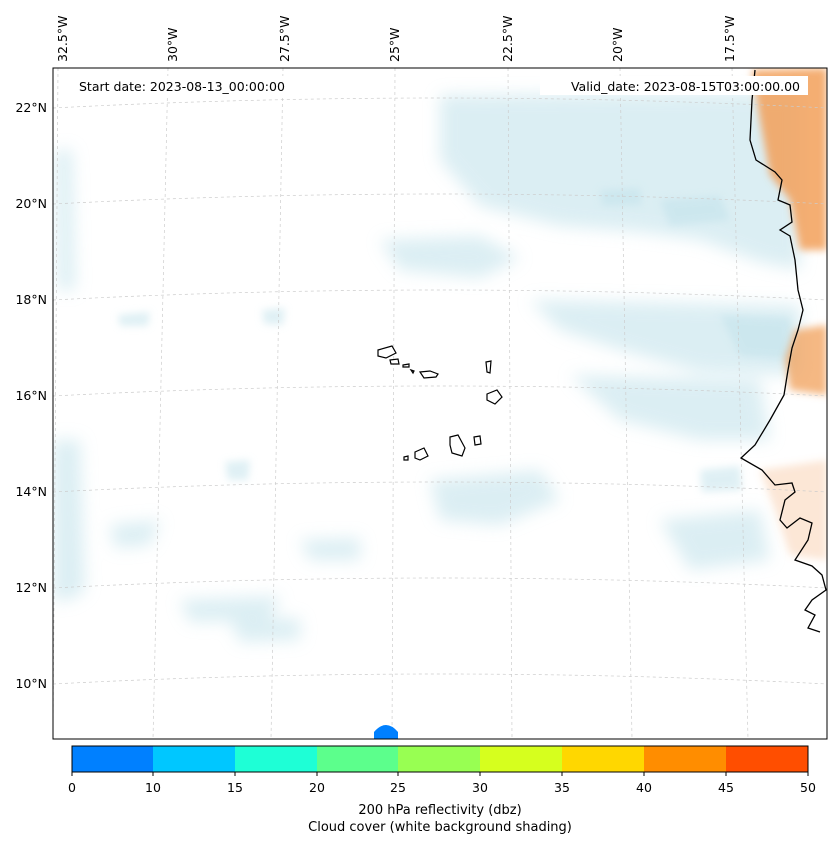  What do you see at coordinates (31, 203) in the screenshot?
I see `lat-label: 20°N` at bounding box center [31, 203].